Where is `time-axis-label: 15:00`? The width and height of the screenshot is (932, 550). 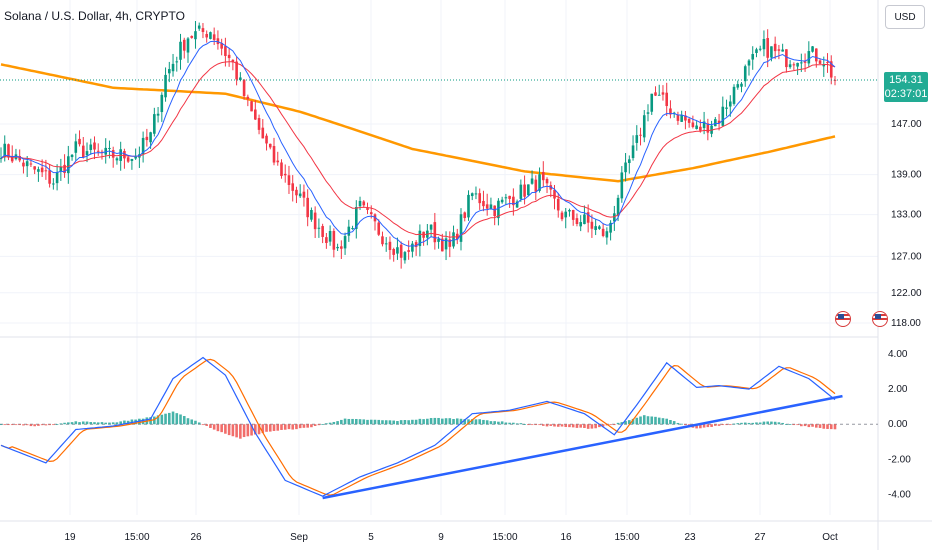 time-axis-label: 15:00 is located at coordinates (626, 537).